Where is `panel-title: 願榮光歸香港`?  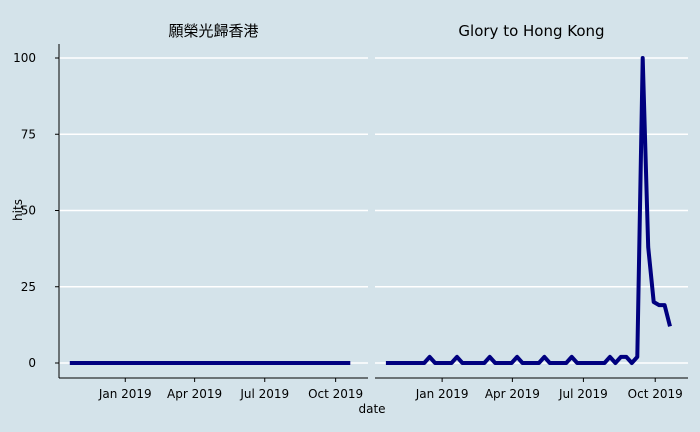 panel-title: 願榮光歸香港 is located at coordinates (213, 31).